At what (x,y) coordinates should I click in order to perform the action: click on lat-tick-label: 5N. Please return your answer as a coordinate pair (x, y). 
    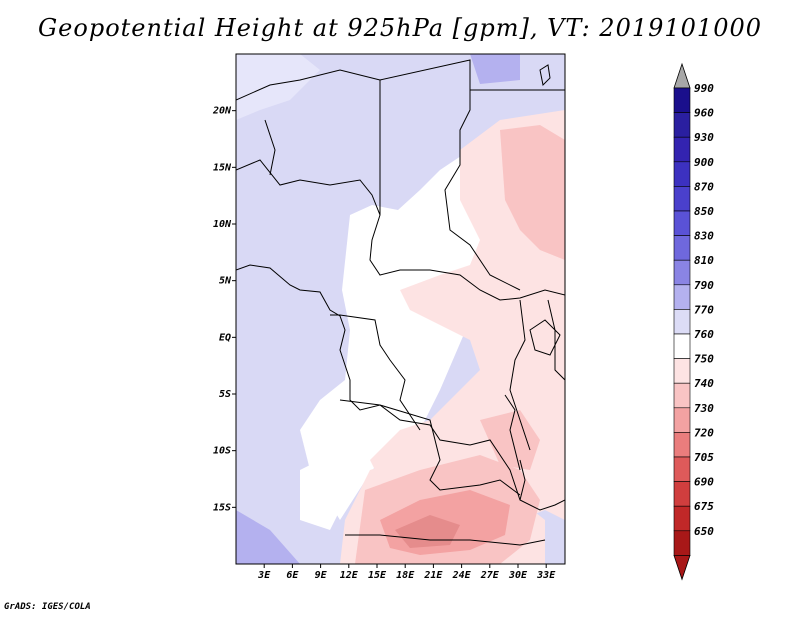
    Looking at the image, I should click on (225, 281).